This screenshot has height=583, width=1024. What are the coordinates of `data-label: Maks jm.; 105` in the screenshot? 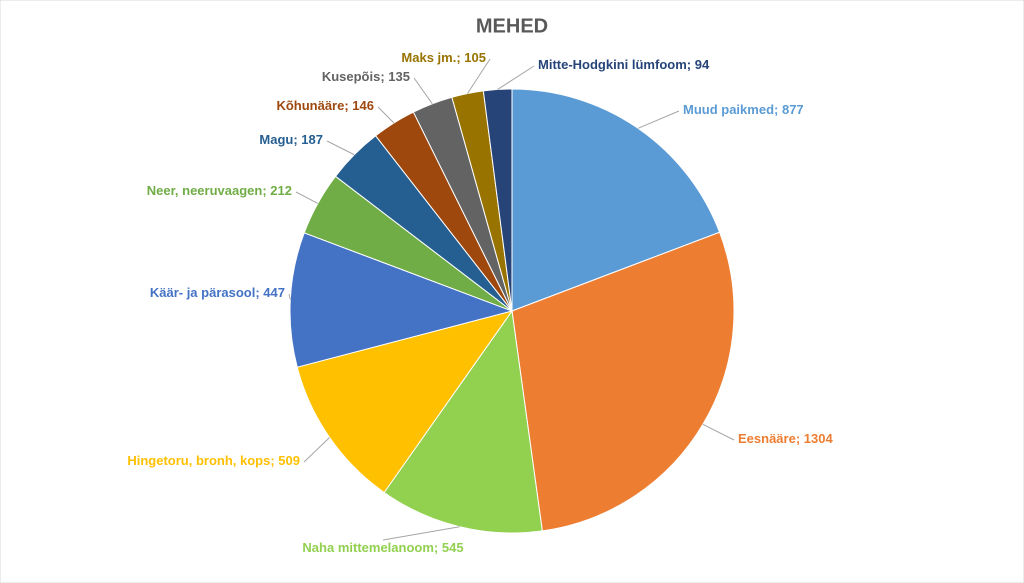 It's located at (443, 57).